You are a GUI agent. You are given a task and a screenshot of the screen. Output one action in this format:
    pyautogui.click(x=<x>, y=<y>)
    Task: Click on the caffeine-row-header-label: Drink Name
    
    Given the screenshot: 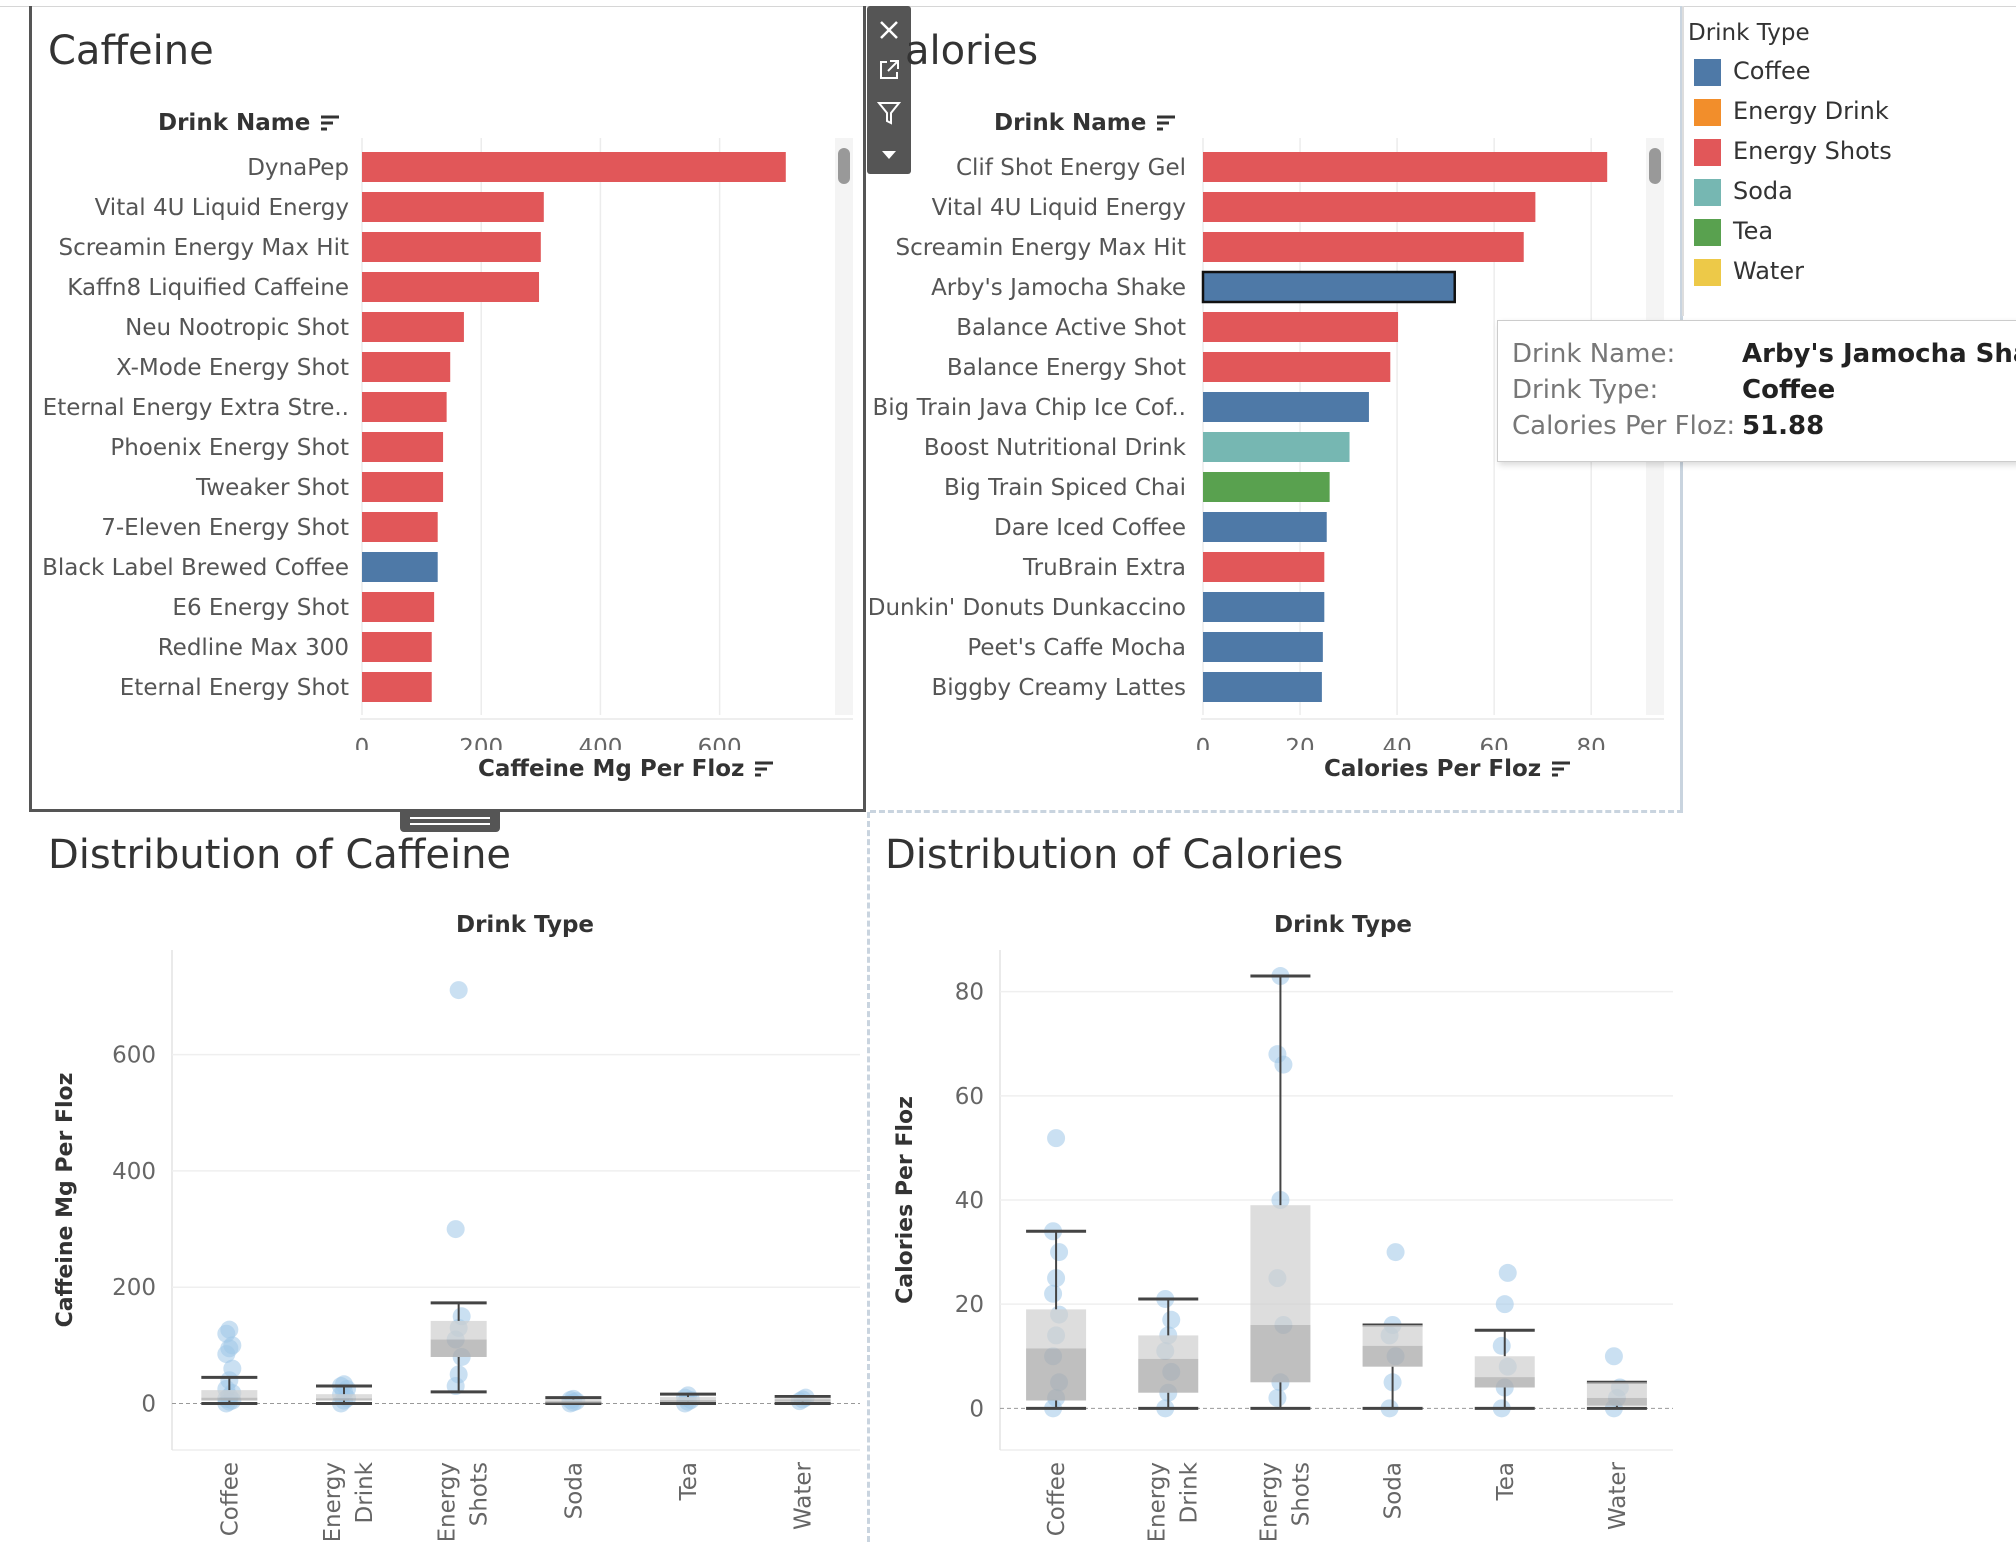 What is the action you would take?
    pyautogui.click(x=234, y=123)
    